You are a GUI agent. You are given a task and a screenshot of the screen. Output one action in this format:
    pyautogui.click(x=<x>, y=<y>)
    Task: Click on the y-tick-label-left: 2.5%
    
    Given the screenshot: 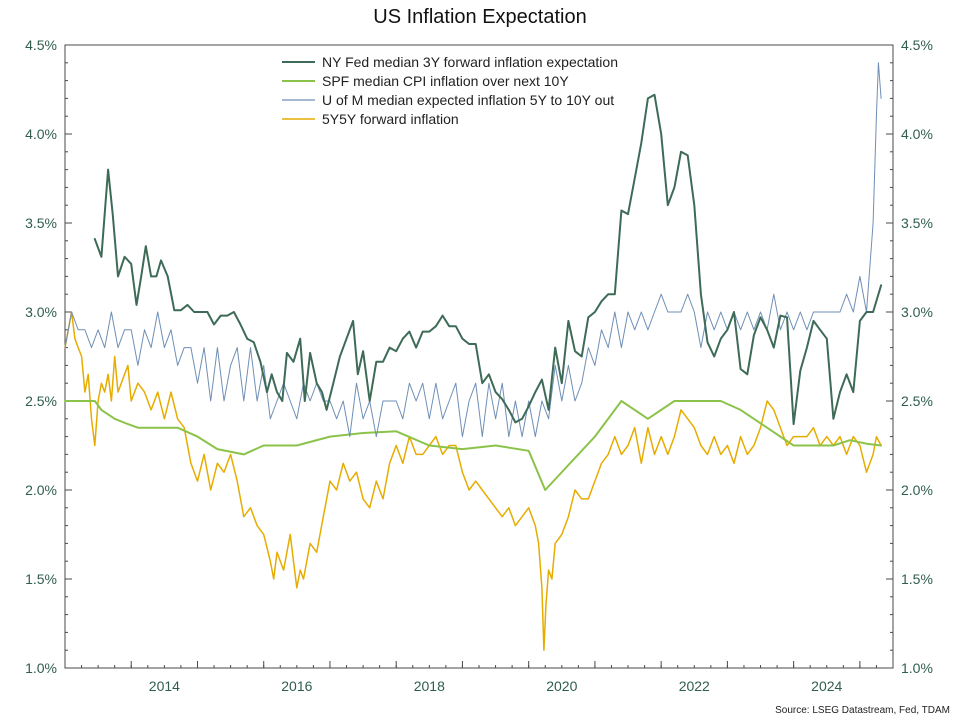 What is the action you would take?
    pyautogui.click(x=41, y=401)
    